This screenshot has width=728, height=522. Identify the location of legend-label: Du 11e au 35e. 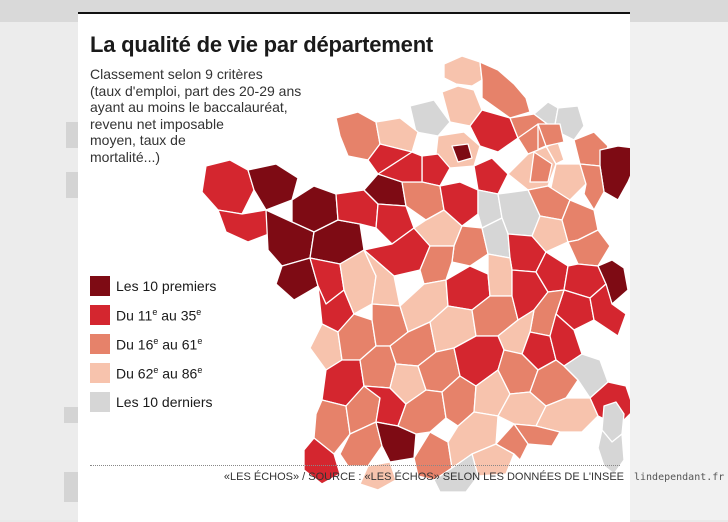
(159, 315).